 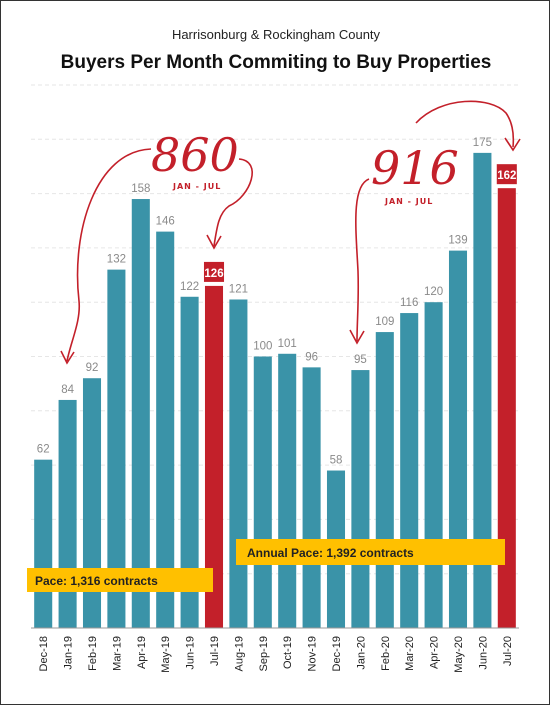 I want to click on value-label-nov-19: 96, so click(x=311, y=357).